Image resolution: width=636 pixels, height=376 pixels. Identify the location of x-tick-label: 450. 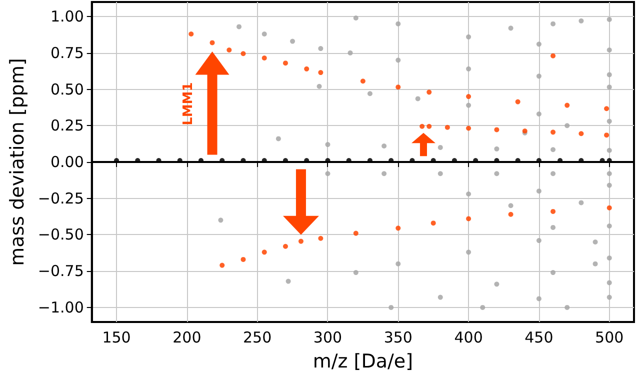
(539, 337).